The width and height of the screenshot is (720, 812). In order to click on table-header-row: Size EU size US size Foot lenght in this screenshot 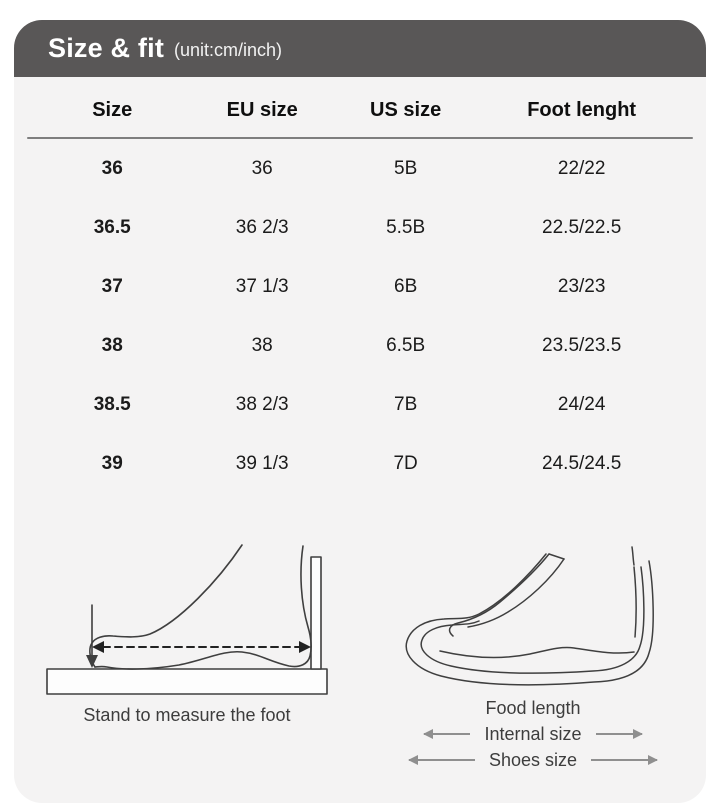, I will do `click(360, 107)`.